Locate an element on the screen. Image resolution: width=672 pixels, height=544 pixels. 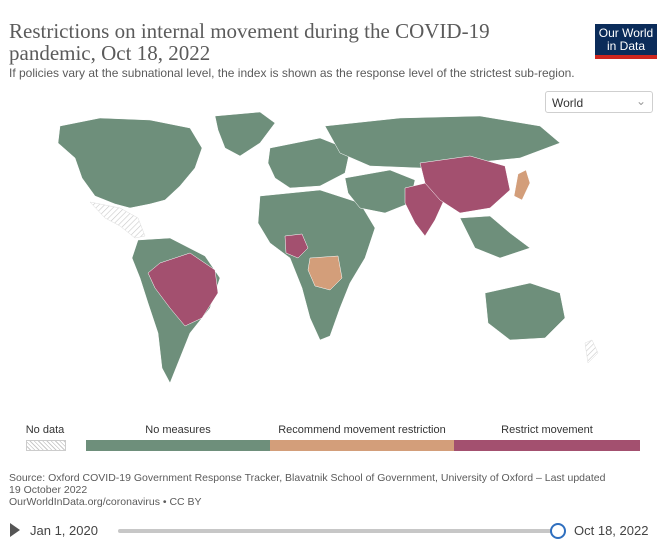
region-mexico is located at coordinates (117, 220).